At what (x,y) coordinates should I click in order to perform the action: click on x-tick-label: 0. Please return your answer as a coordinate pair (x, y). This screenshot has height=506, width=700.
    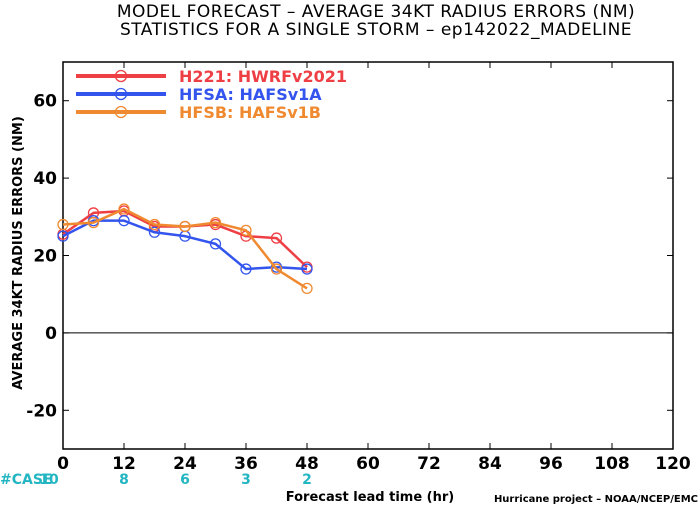
    Looking at the image, I should click on (63, 464).